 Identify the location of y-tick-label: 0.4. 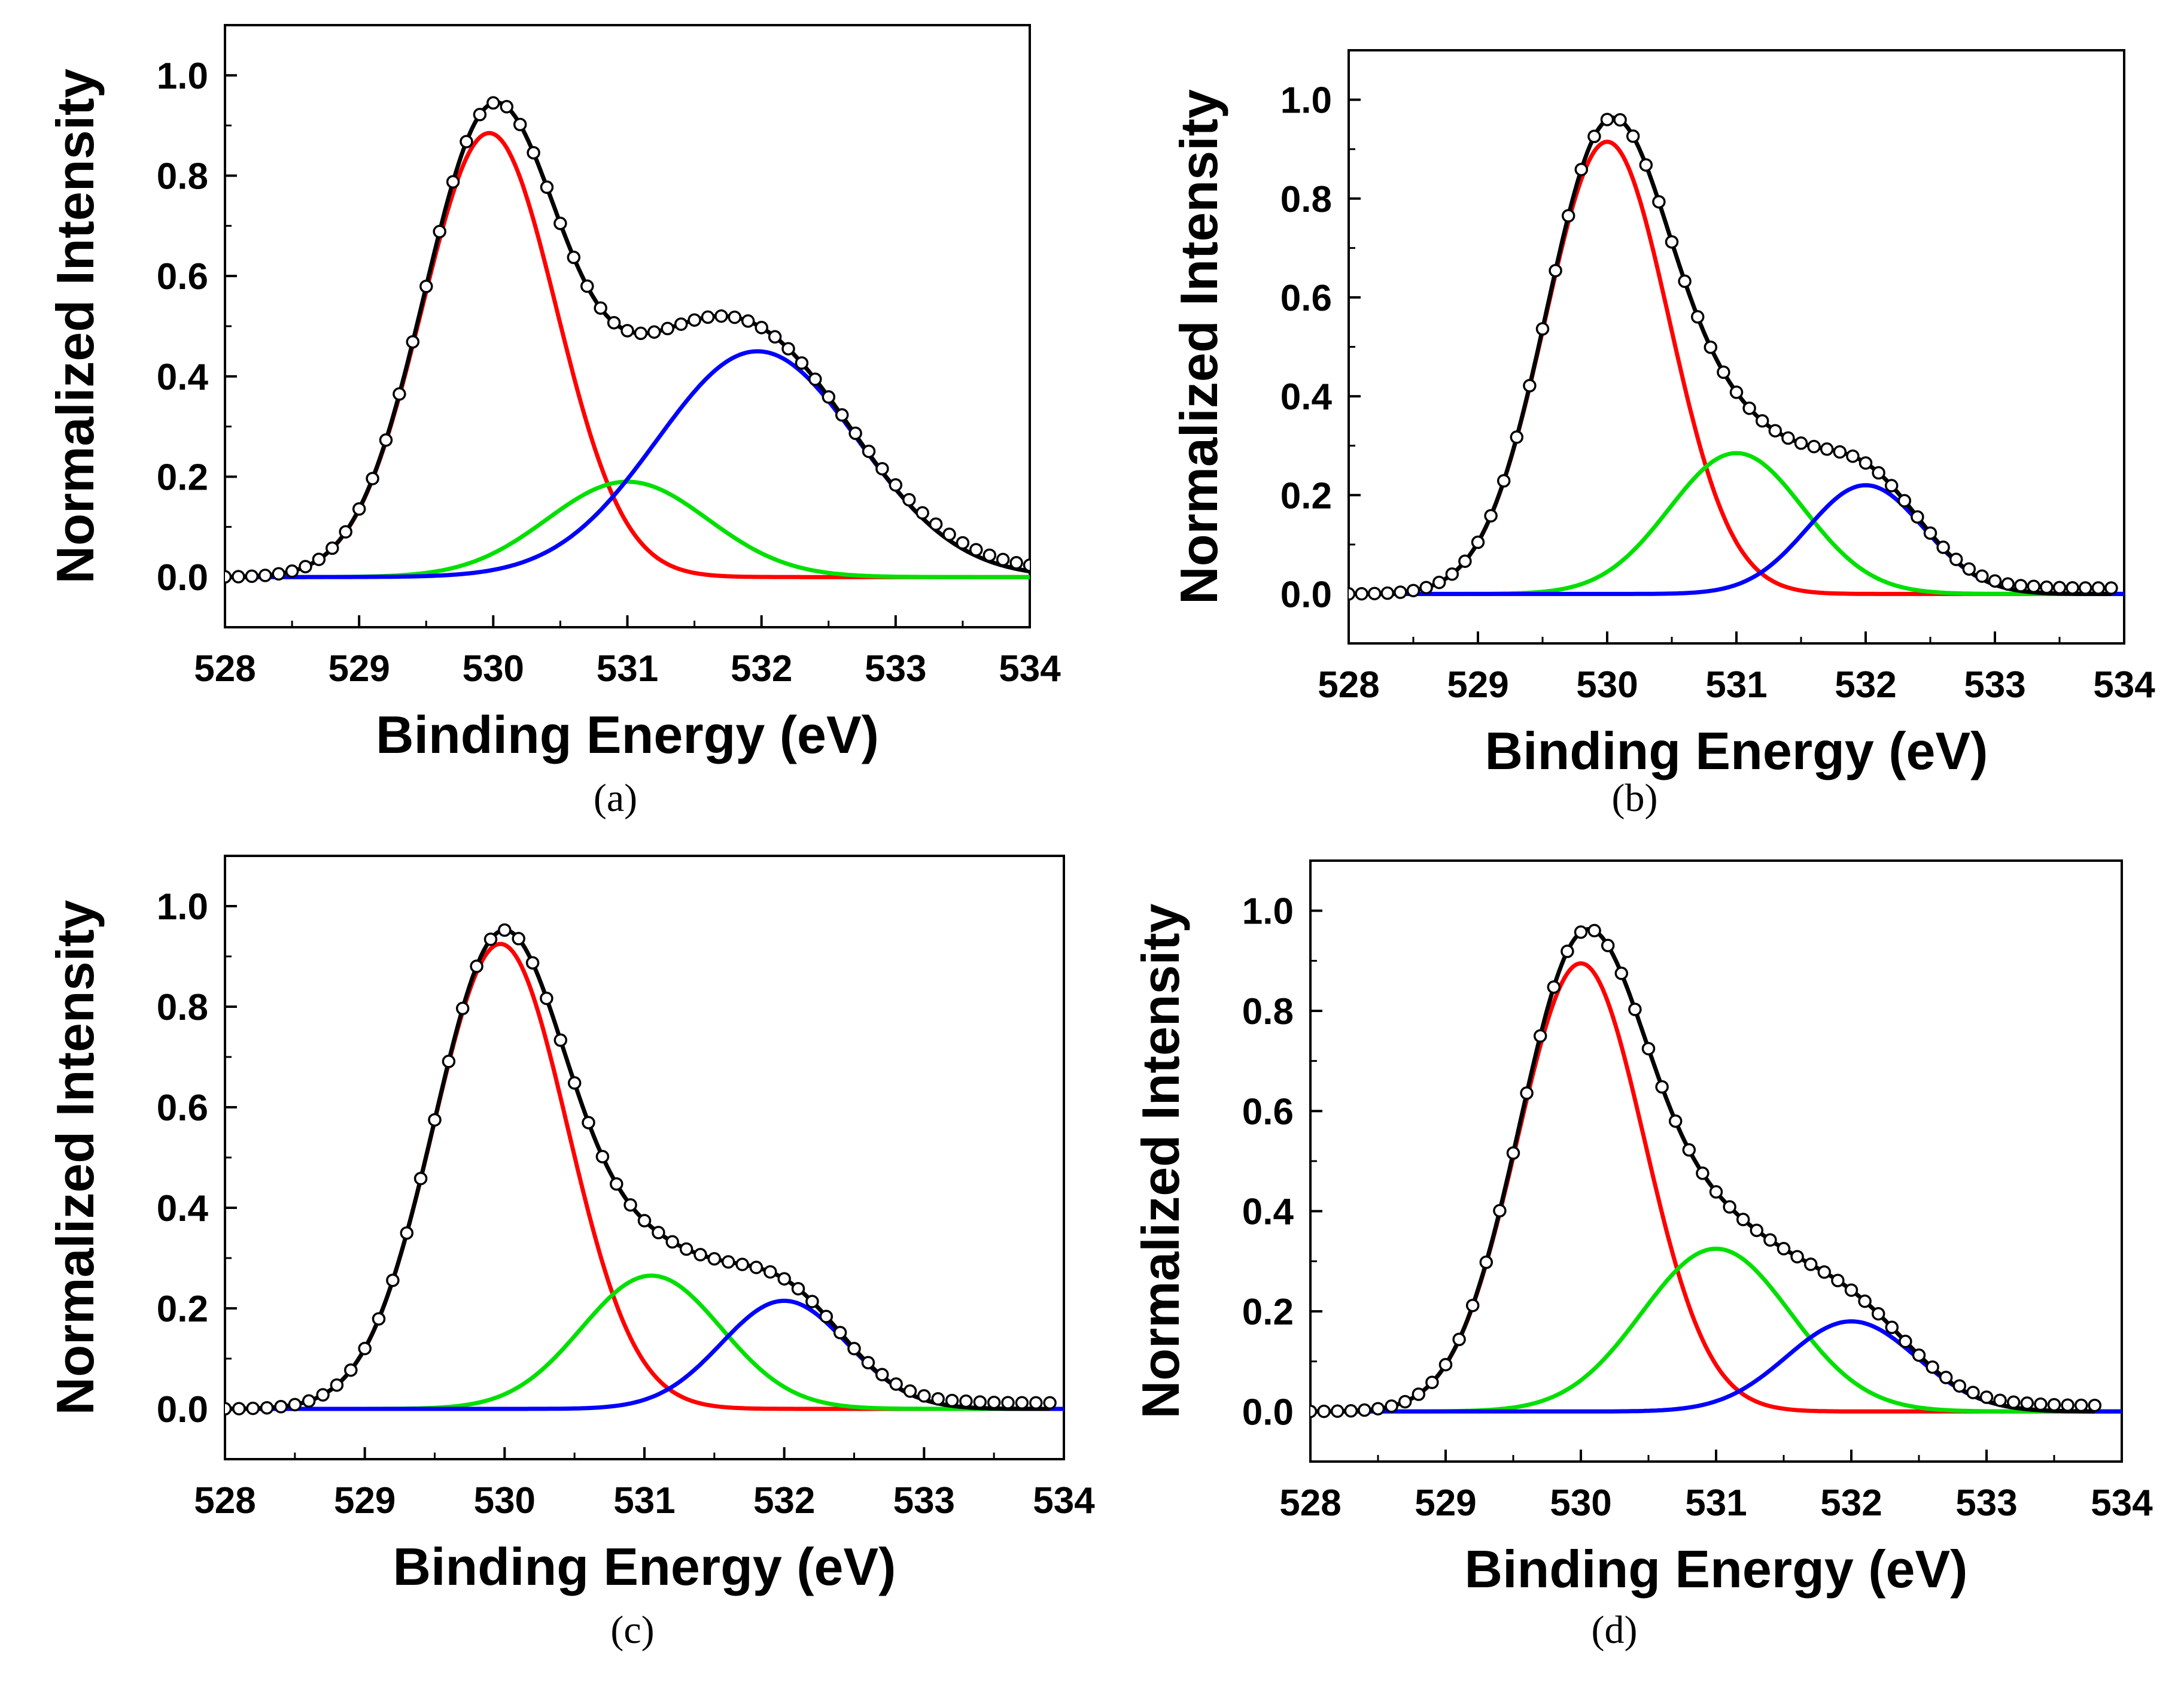
(183, 377).